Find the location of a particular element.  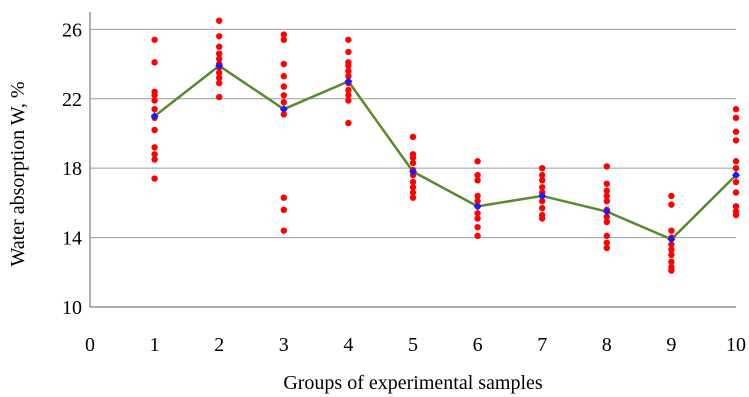

x-tick-label: 2 is located at coordinates (219, 345).